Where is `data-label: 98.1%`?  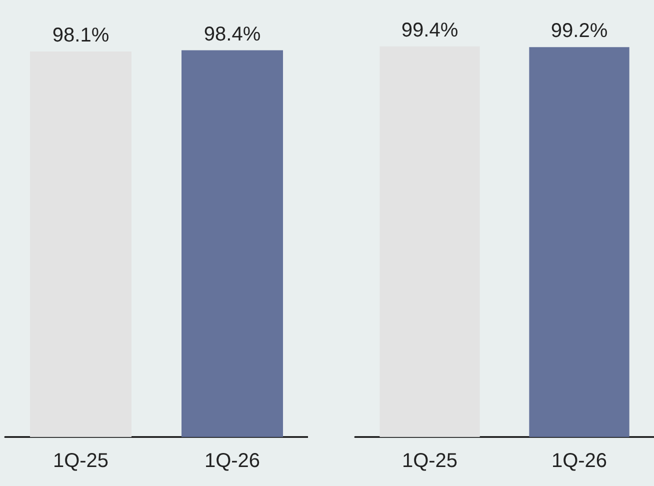 data-label: 98.1% is located at coordinates (81, 35).